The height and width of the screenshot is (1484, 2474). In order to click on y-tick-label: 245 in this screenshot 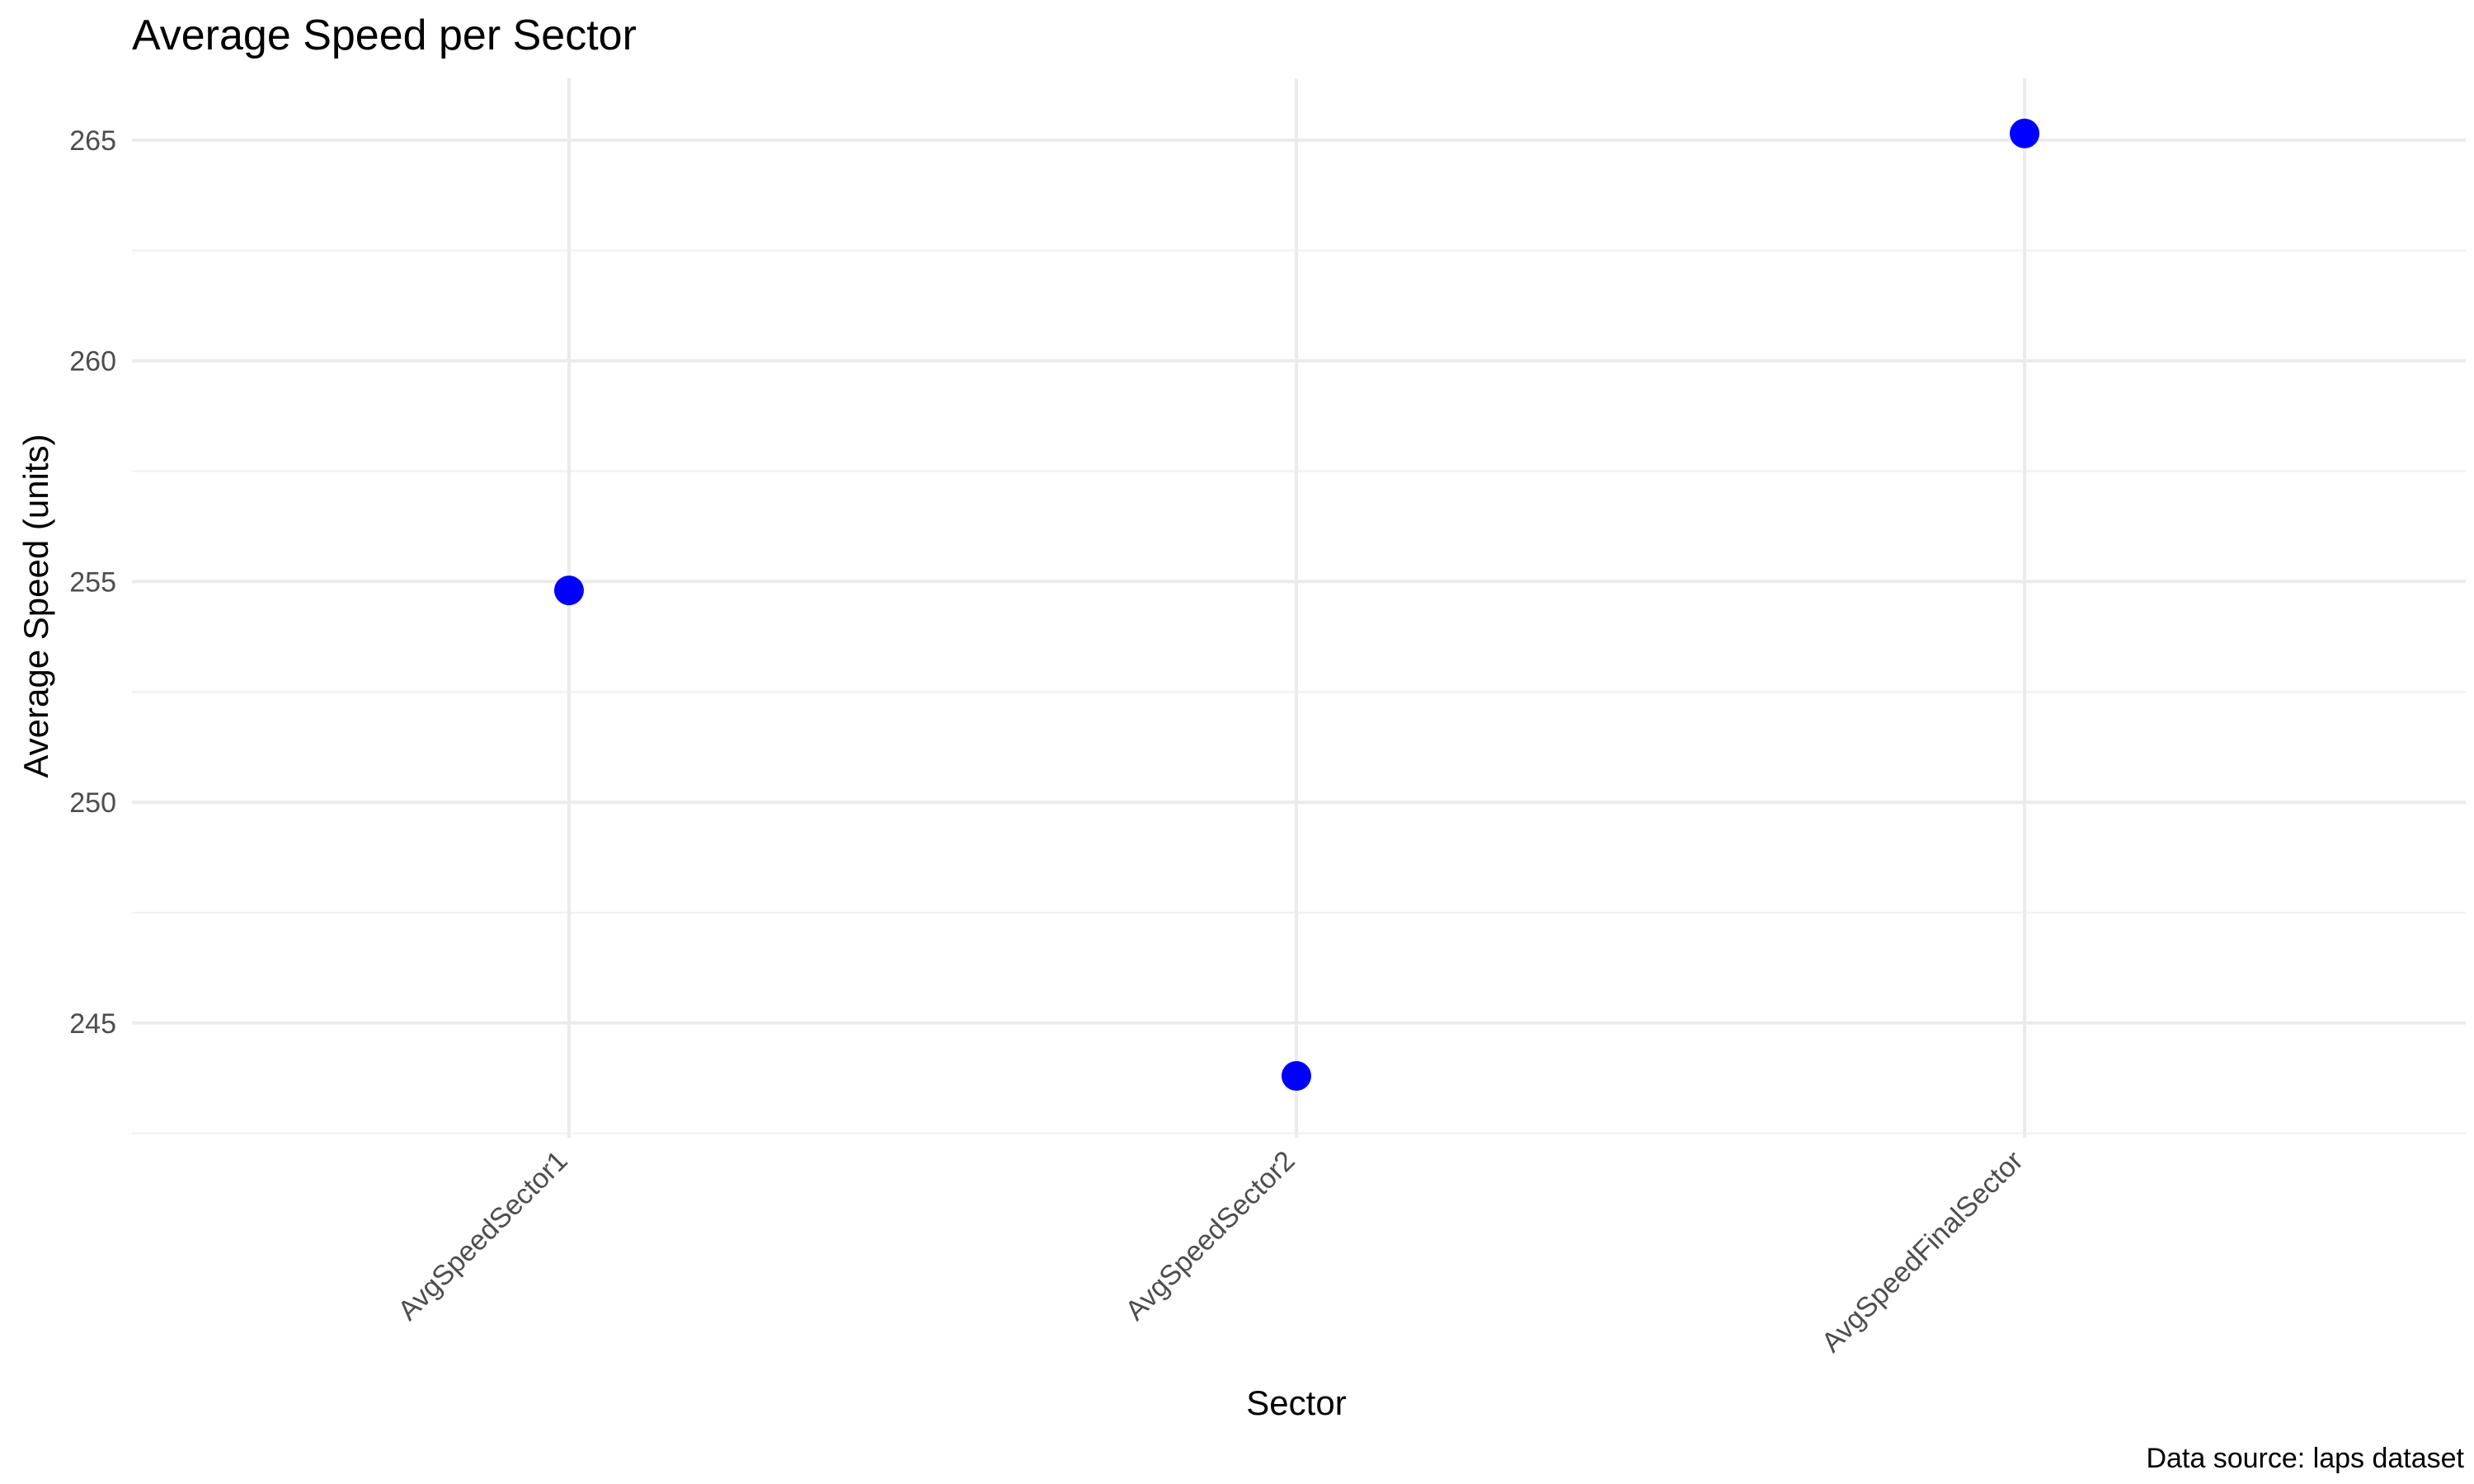, I will do `click(92, 1024)`.